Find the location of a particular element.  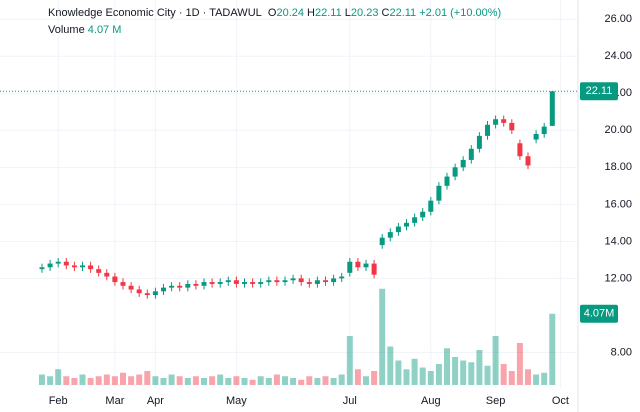

x-tick-label: Mar is located at coordinates (114, 401).